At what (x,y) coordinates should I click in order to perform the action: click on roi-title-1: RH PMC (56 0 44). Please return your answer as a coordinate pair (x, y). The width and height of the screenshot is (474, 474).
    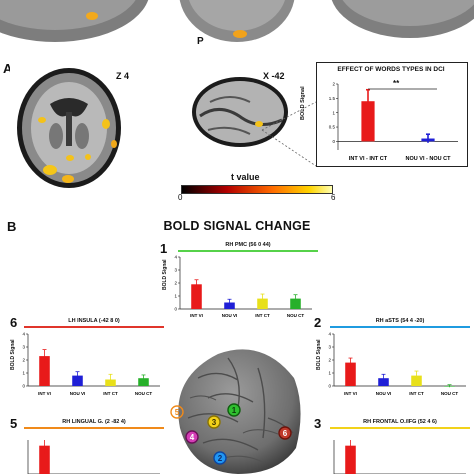
    Looking at the image, I should click on (248, 245).